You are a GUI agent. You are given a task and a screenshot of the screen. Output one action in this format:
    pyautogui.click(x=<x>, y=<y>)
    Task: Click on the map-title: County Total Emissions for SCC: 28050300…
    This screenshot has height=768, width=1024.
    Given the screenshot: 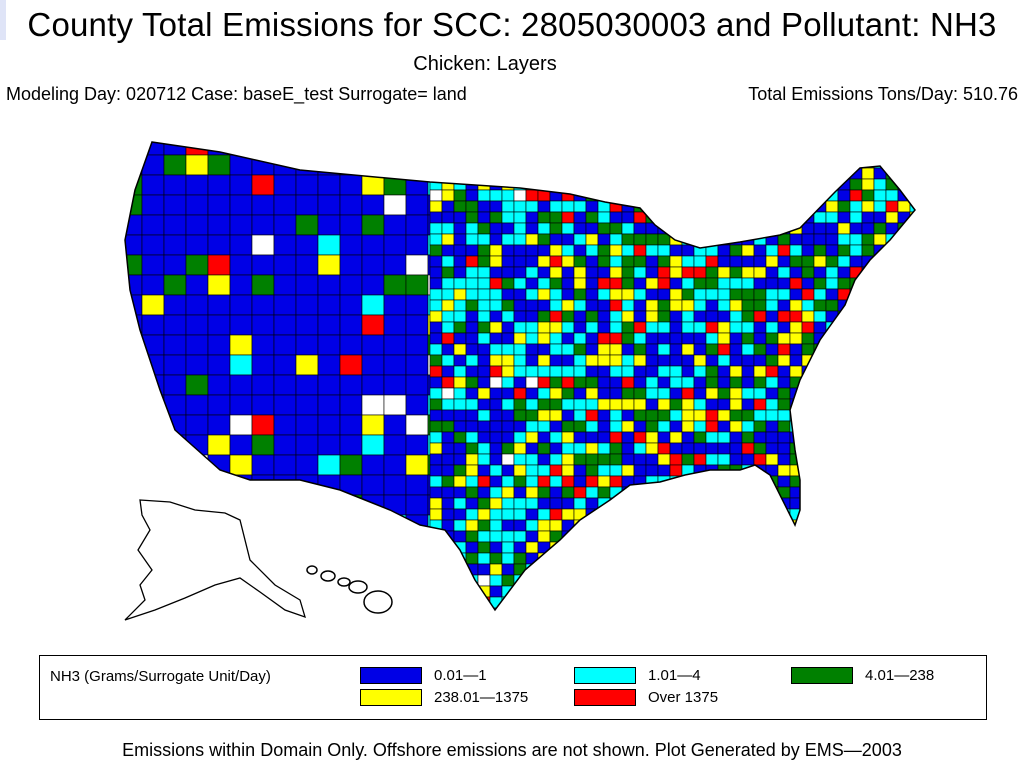 What is the action you would take?
    pyautogui.click(x=512, y=24)
    